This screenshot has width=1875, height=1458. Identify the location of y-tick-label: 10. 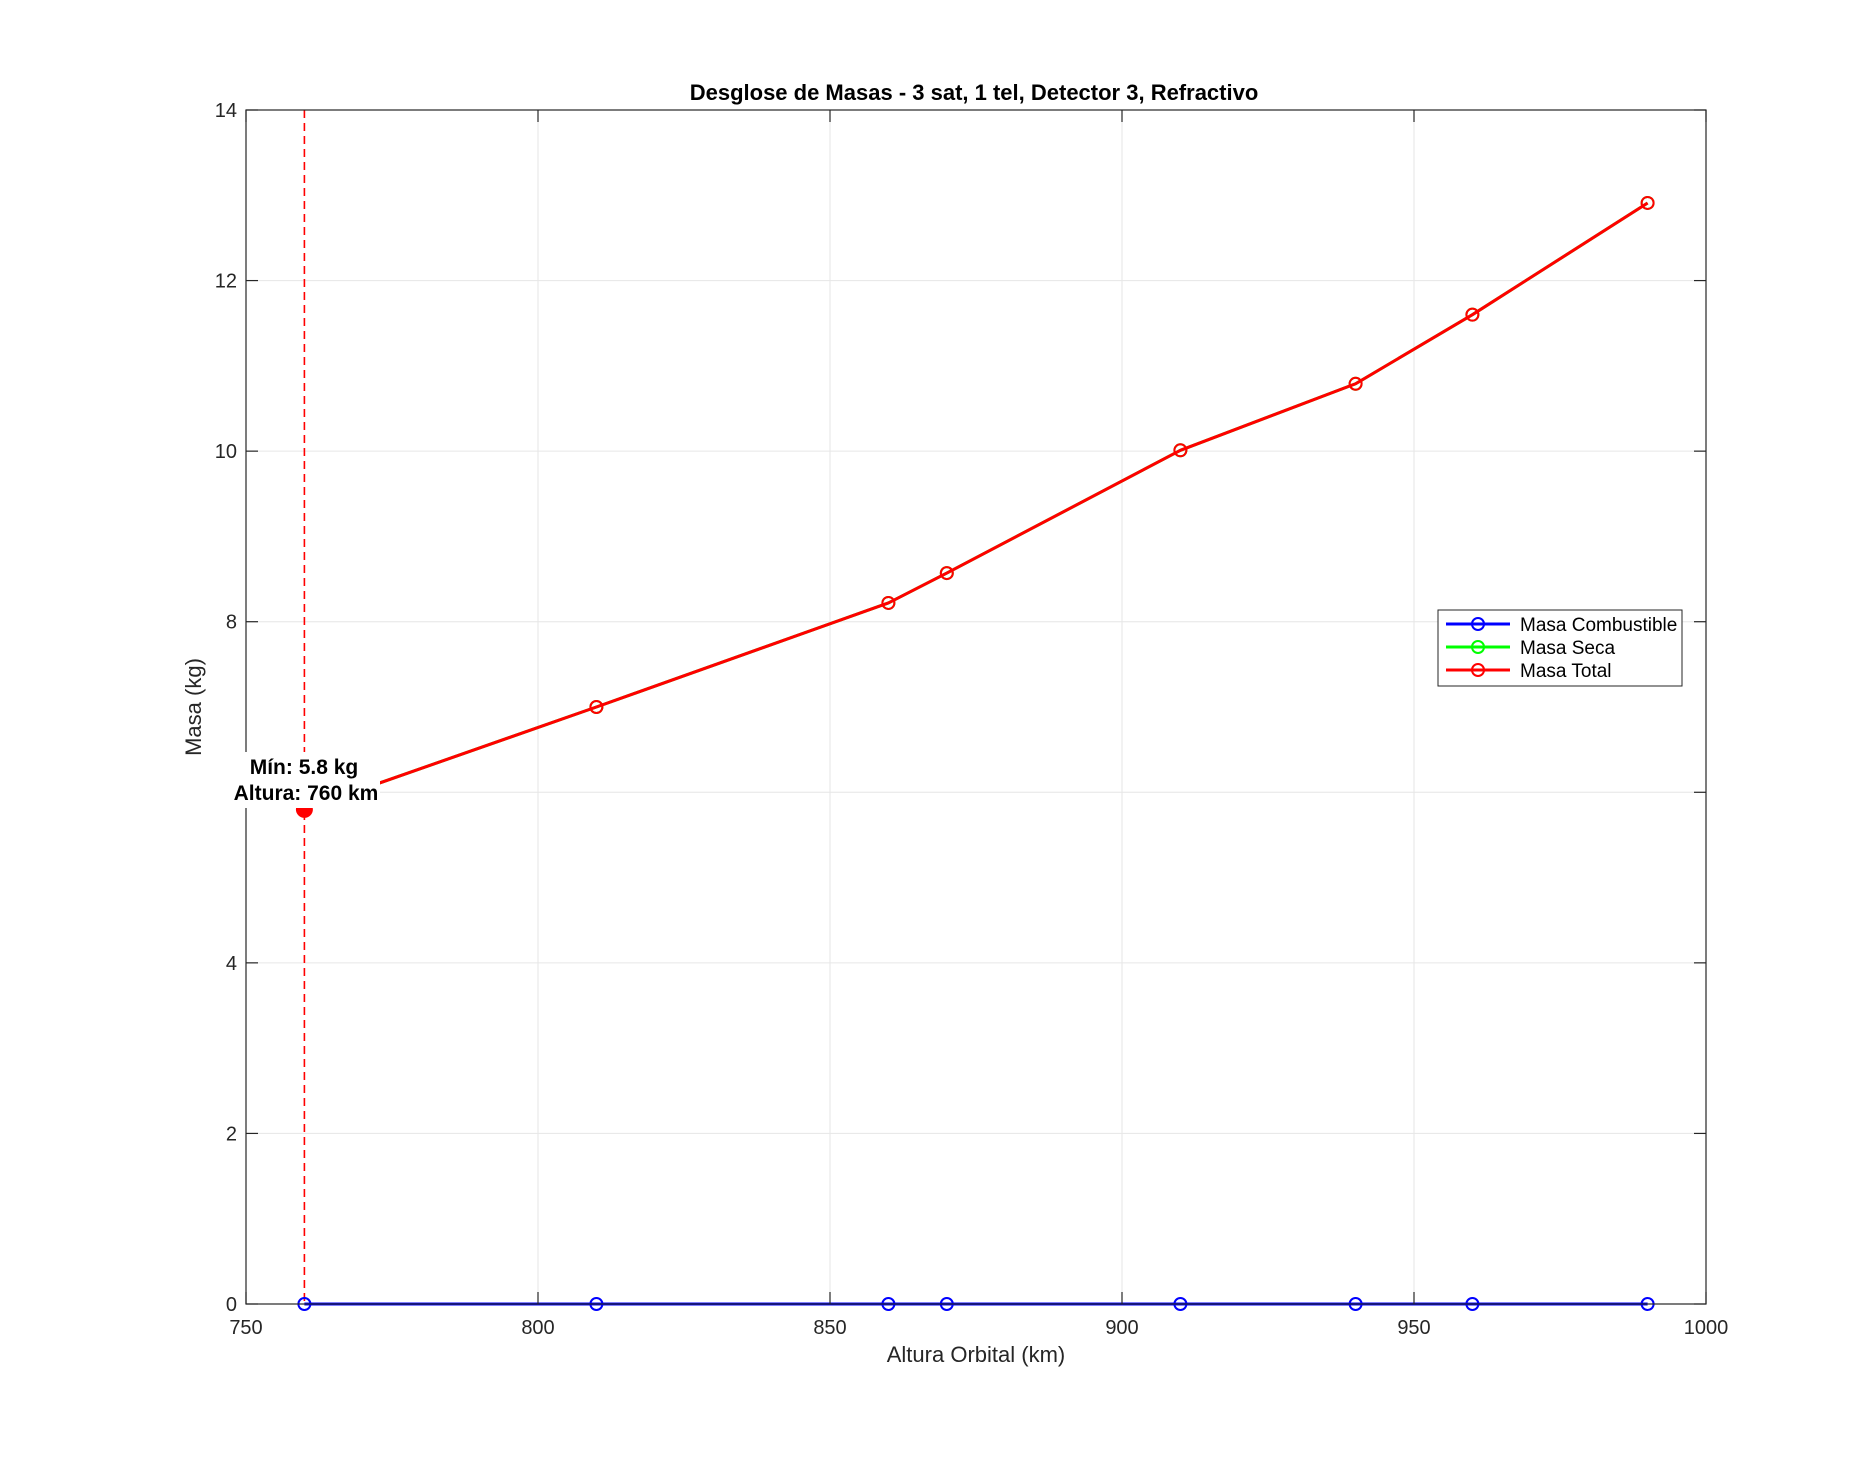
(226, 452).